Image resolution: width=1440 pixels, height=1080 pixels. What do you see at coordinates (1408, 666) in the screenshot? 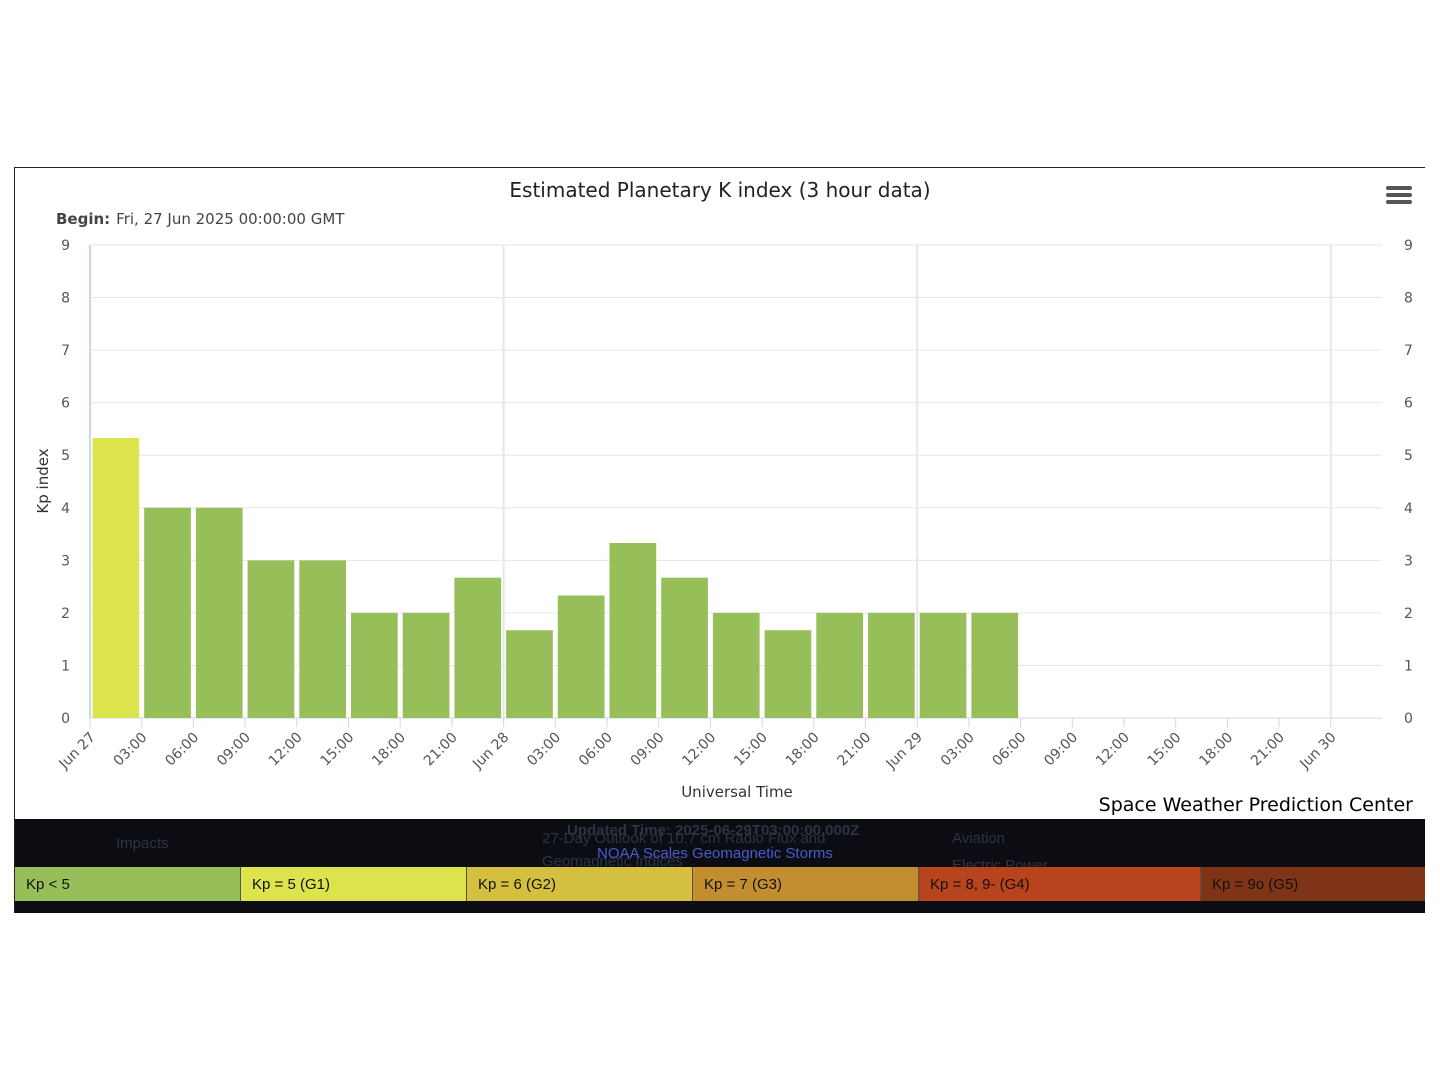
I see `y-tick-label-right: 1` at bounding box center [1408, 666].